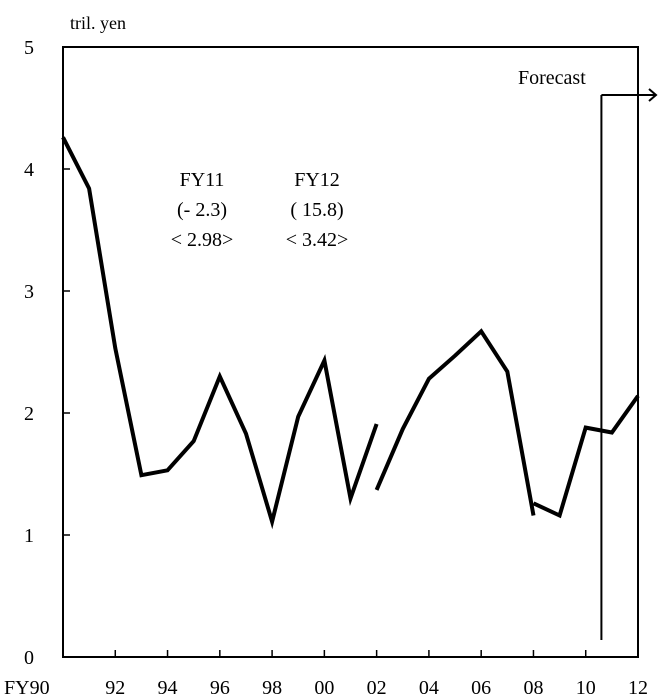  I want to click on annotation-fy12-line-3: < 3.42>, so click(317, 240).